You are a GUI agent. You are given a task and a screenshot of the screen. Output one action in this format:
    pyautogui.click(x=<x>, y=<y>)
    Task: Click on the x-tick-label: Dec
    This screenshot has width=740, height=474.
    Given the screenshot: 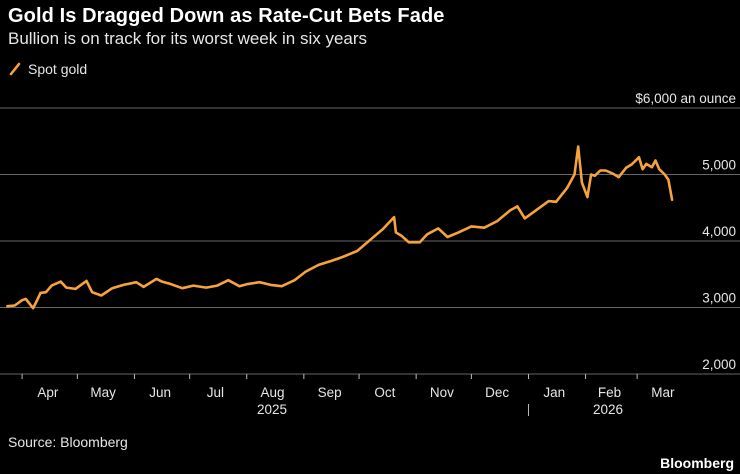 What is the action you would take?
    pyautogui.click(x=497, y=392)
    